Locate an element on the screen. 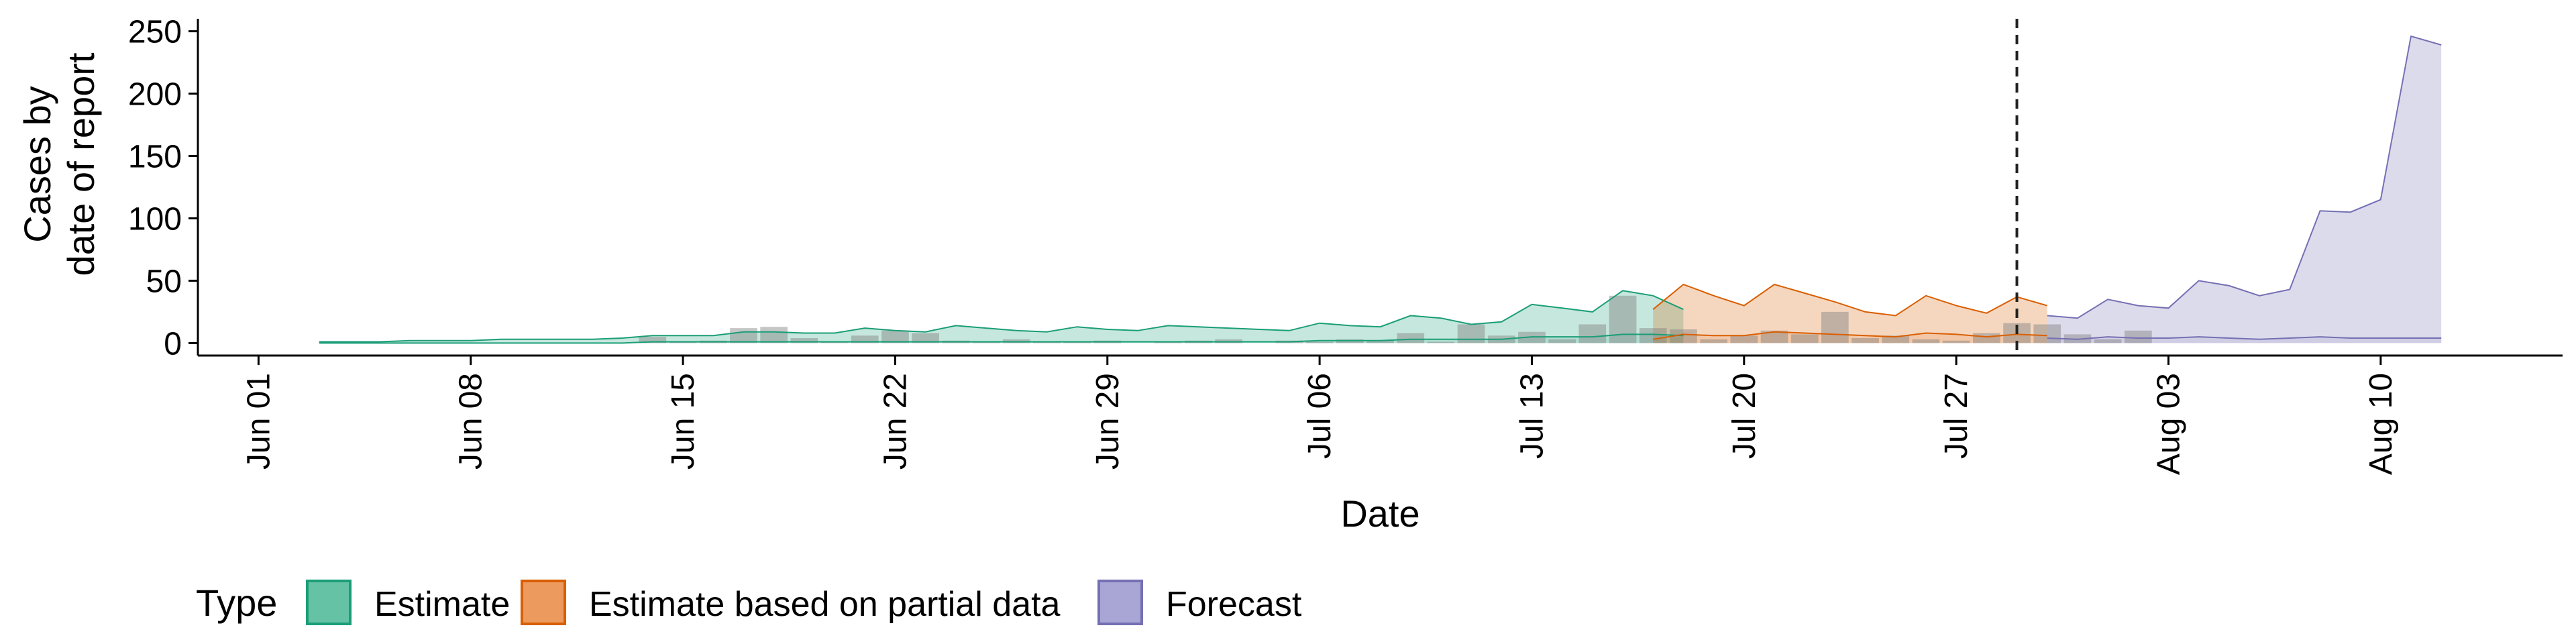 The width and height of the screenshot is (2576, 644). x-tick-label: Jul 27 is located at coordinates (1956, 416).